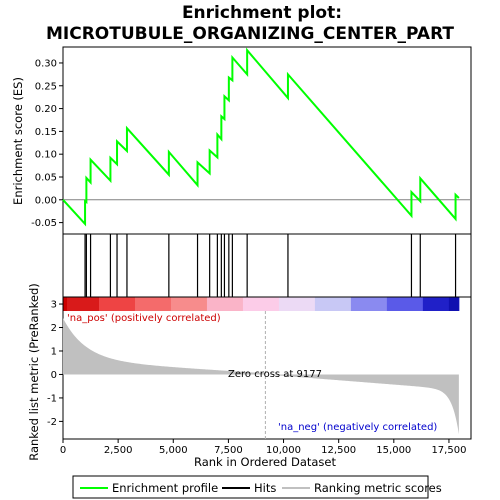  Describe the element at coordinates (267, 265) in the screenshot. I see `hits-panel` at that location.